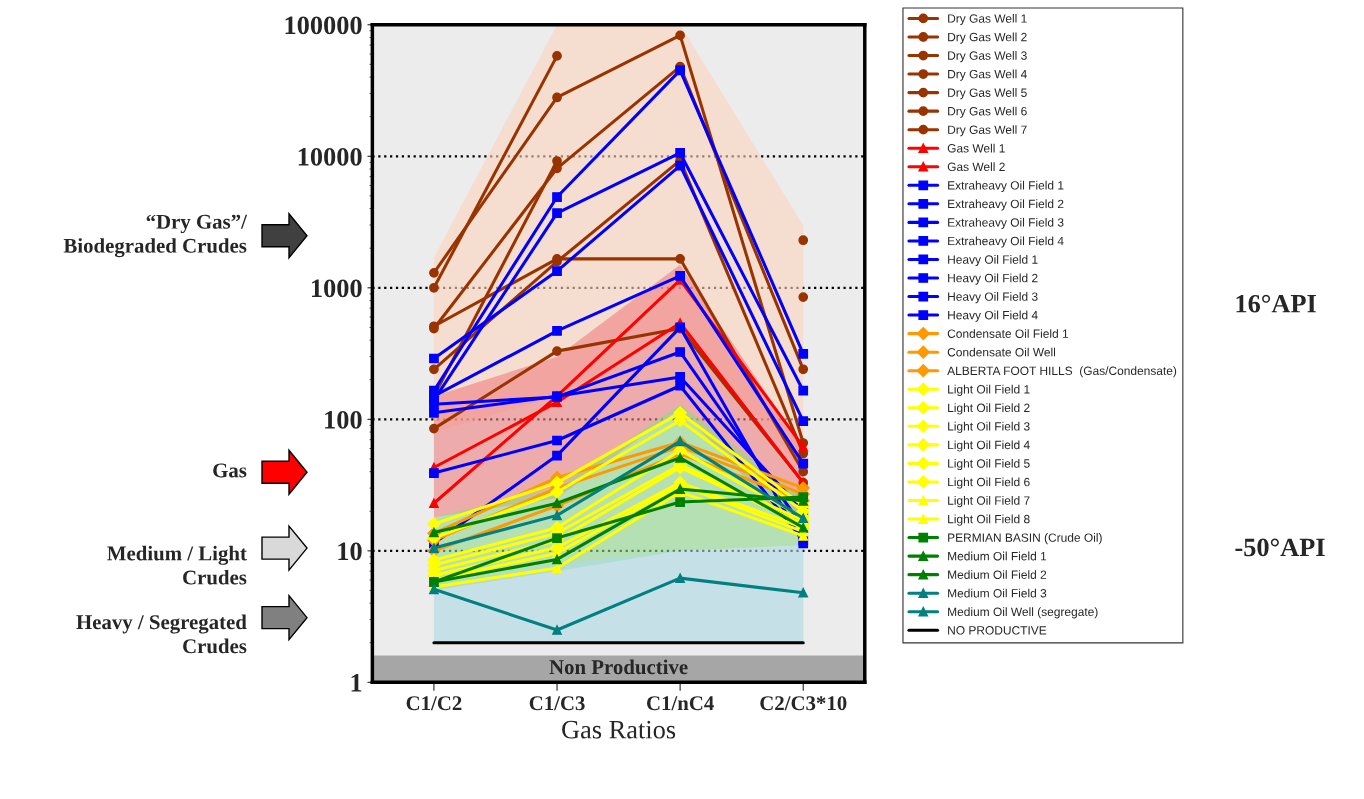 The height and width of the screenshot is (799, 1364). What do you see at coordinates (1006, 186) in the screenshot?
I see `legend-label: Extraheavy Oil Field 1` at bounding box center [1006, 186].